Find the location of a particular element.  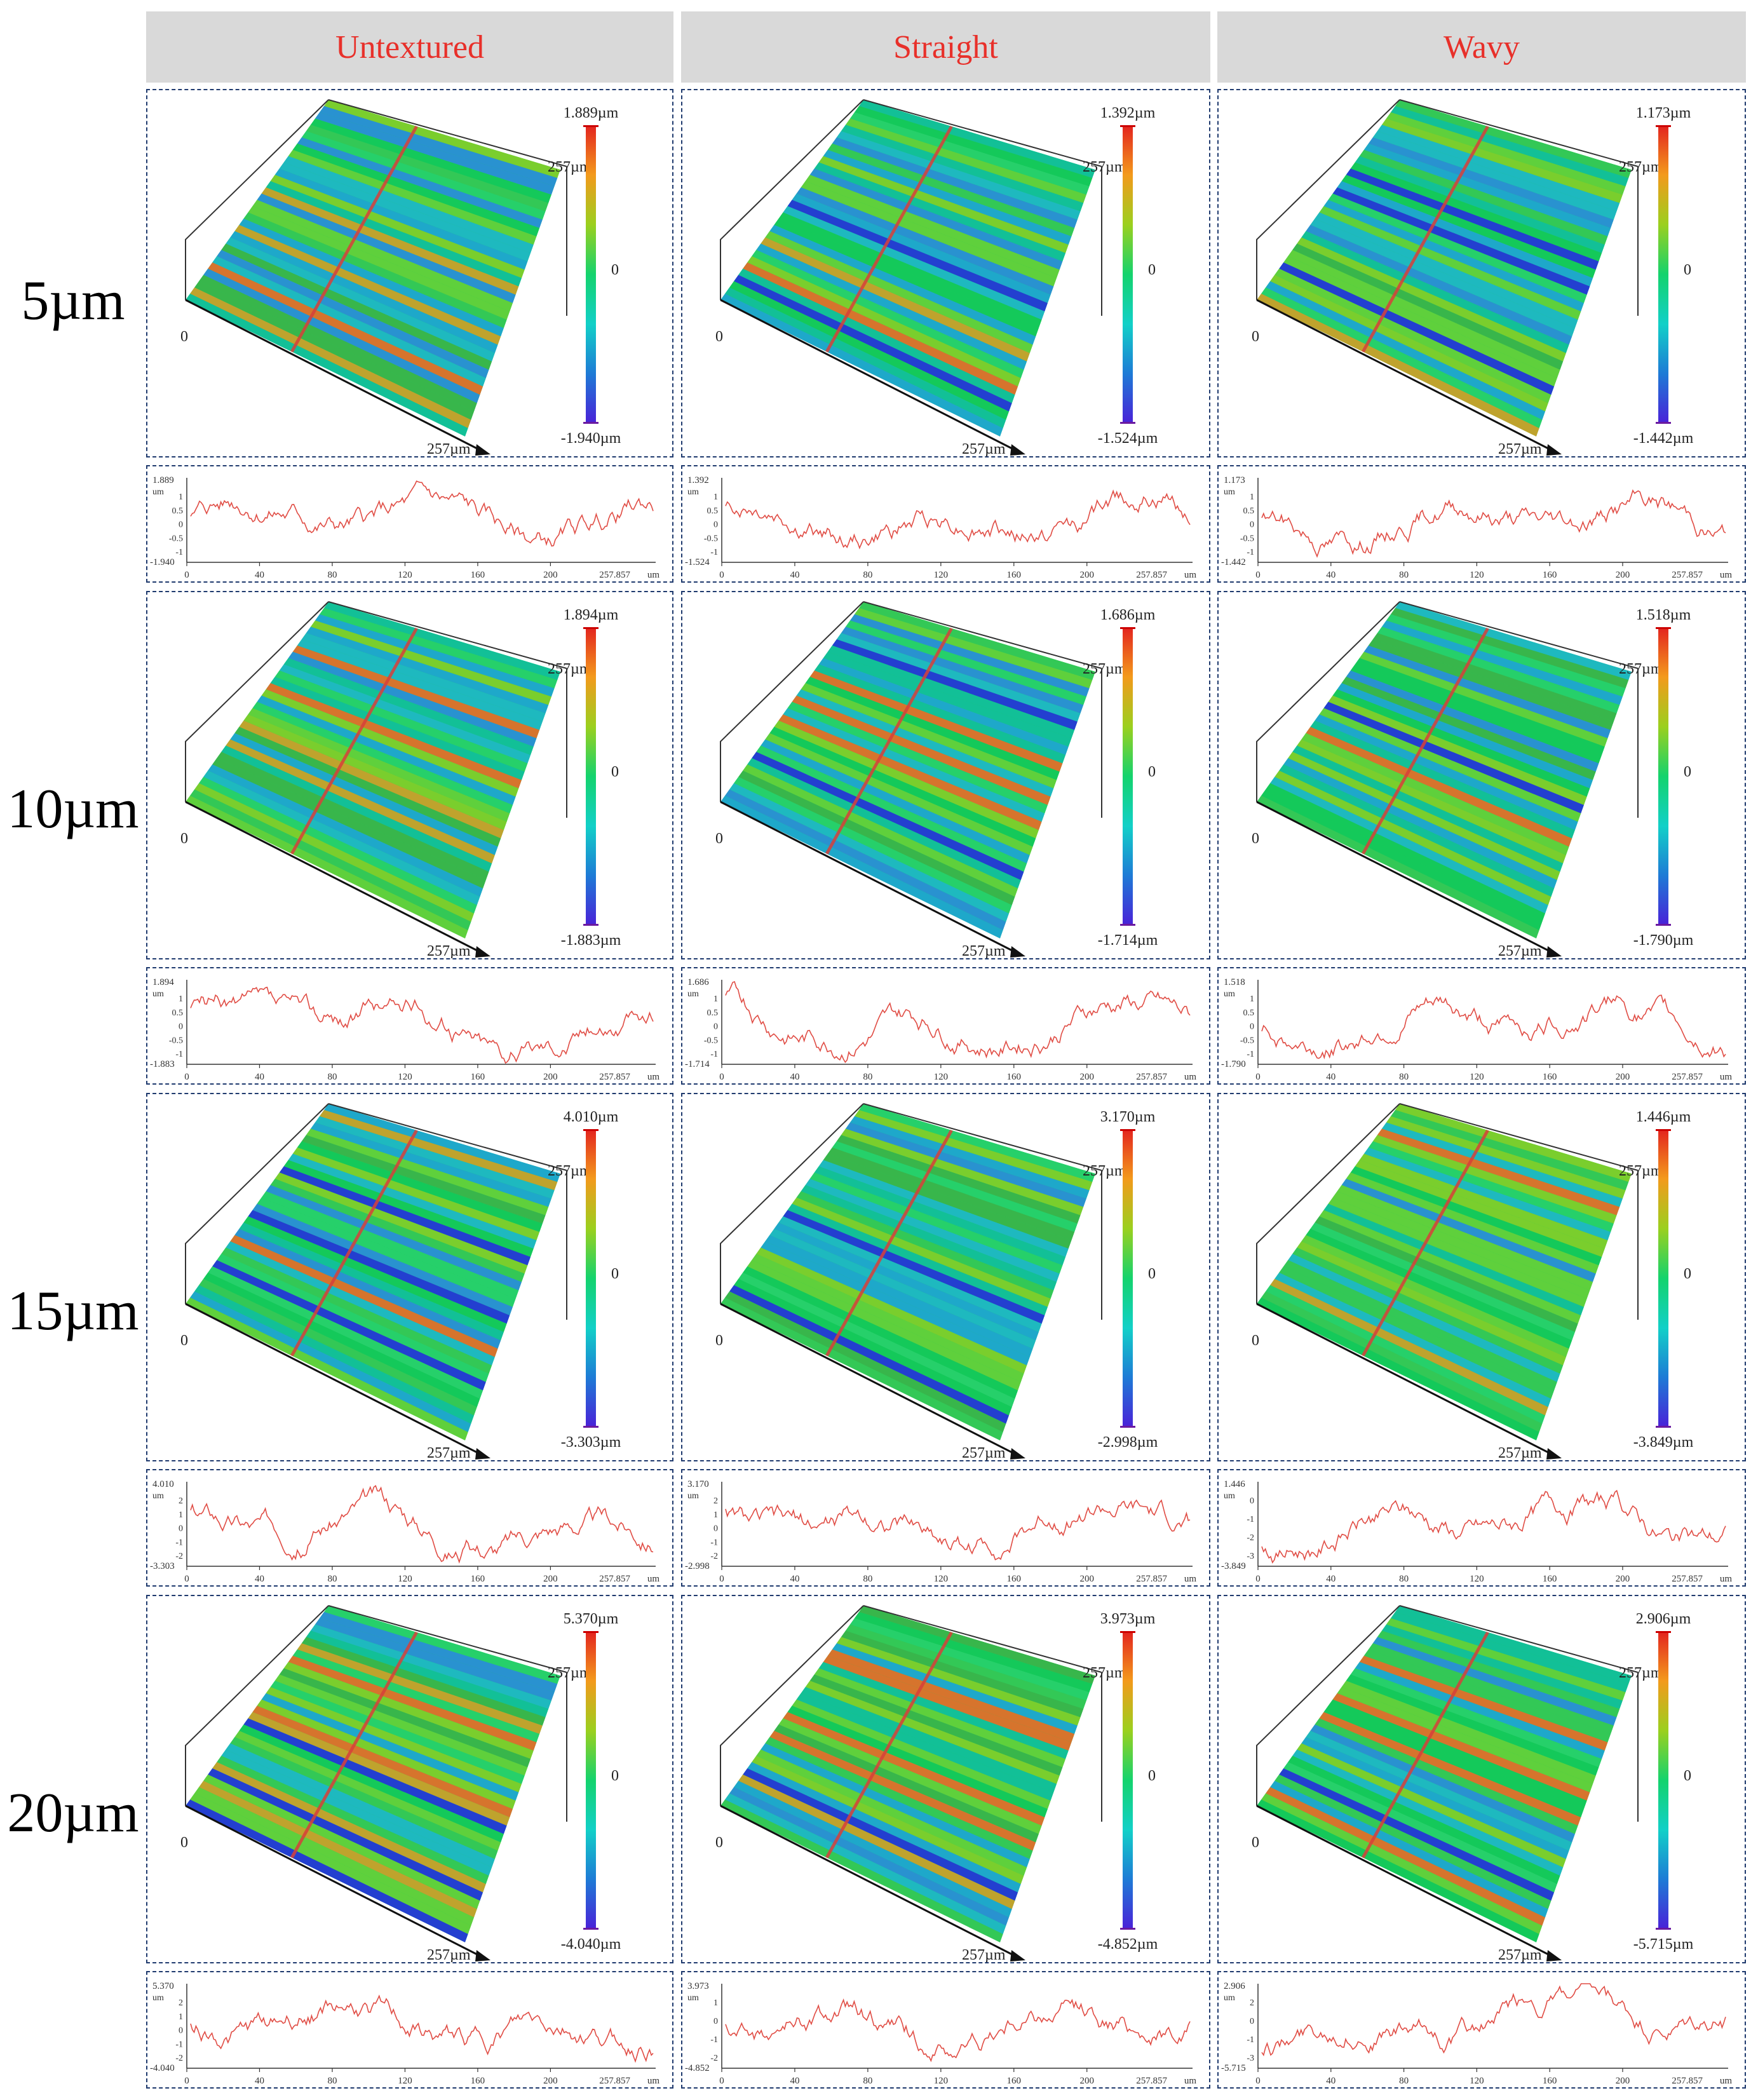

colorbar-min-label: -5.715µm is located at coordinates (1664, 1944).